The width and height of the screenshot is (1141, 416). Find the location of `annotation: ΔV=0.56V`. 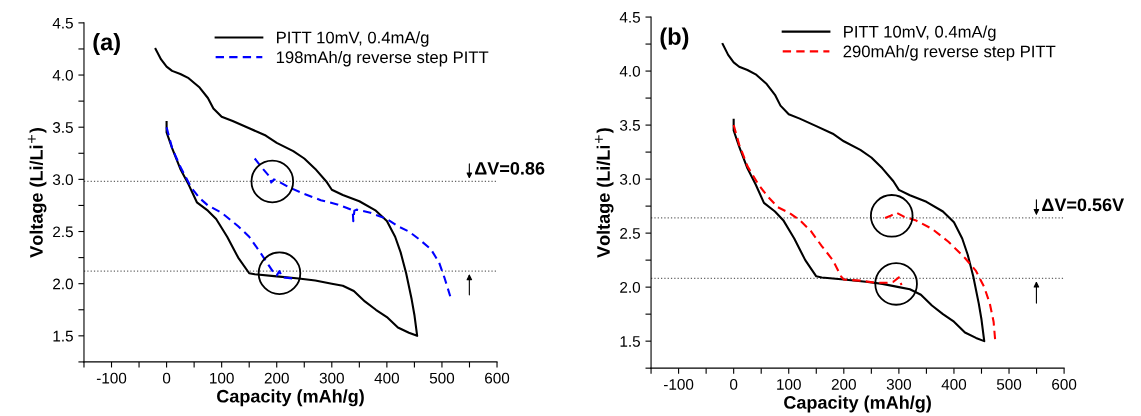

annotation: ΔV=0.56V is located at coordinates (1083, 205).